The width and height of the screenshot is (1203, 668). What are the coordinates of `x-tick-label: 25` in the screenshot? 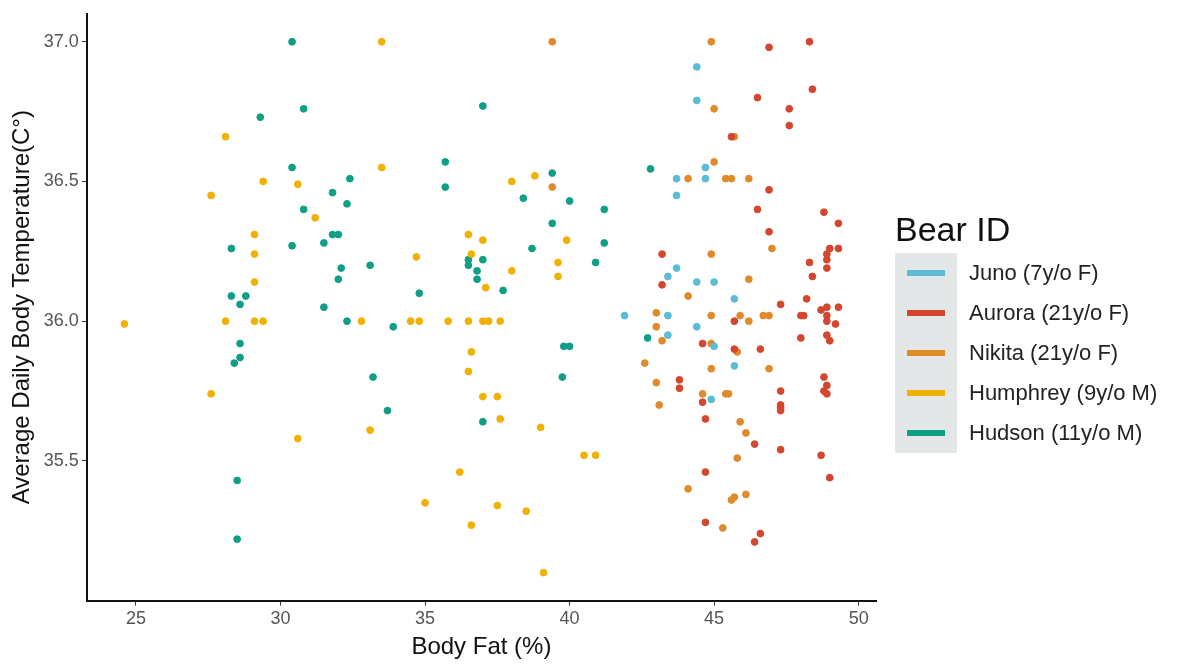 It's located at (135, 618).